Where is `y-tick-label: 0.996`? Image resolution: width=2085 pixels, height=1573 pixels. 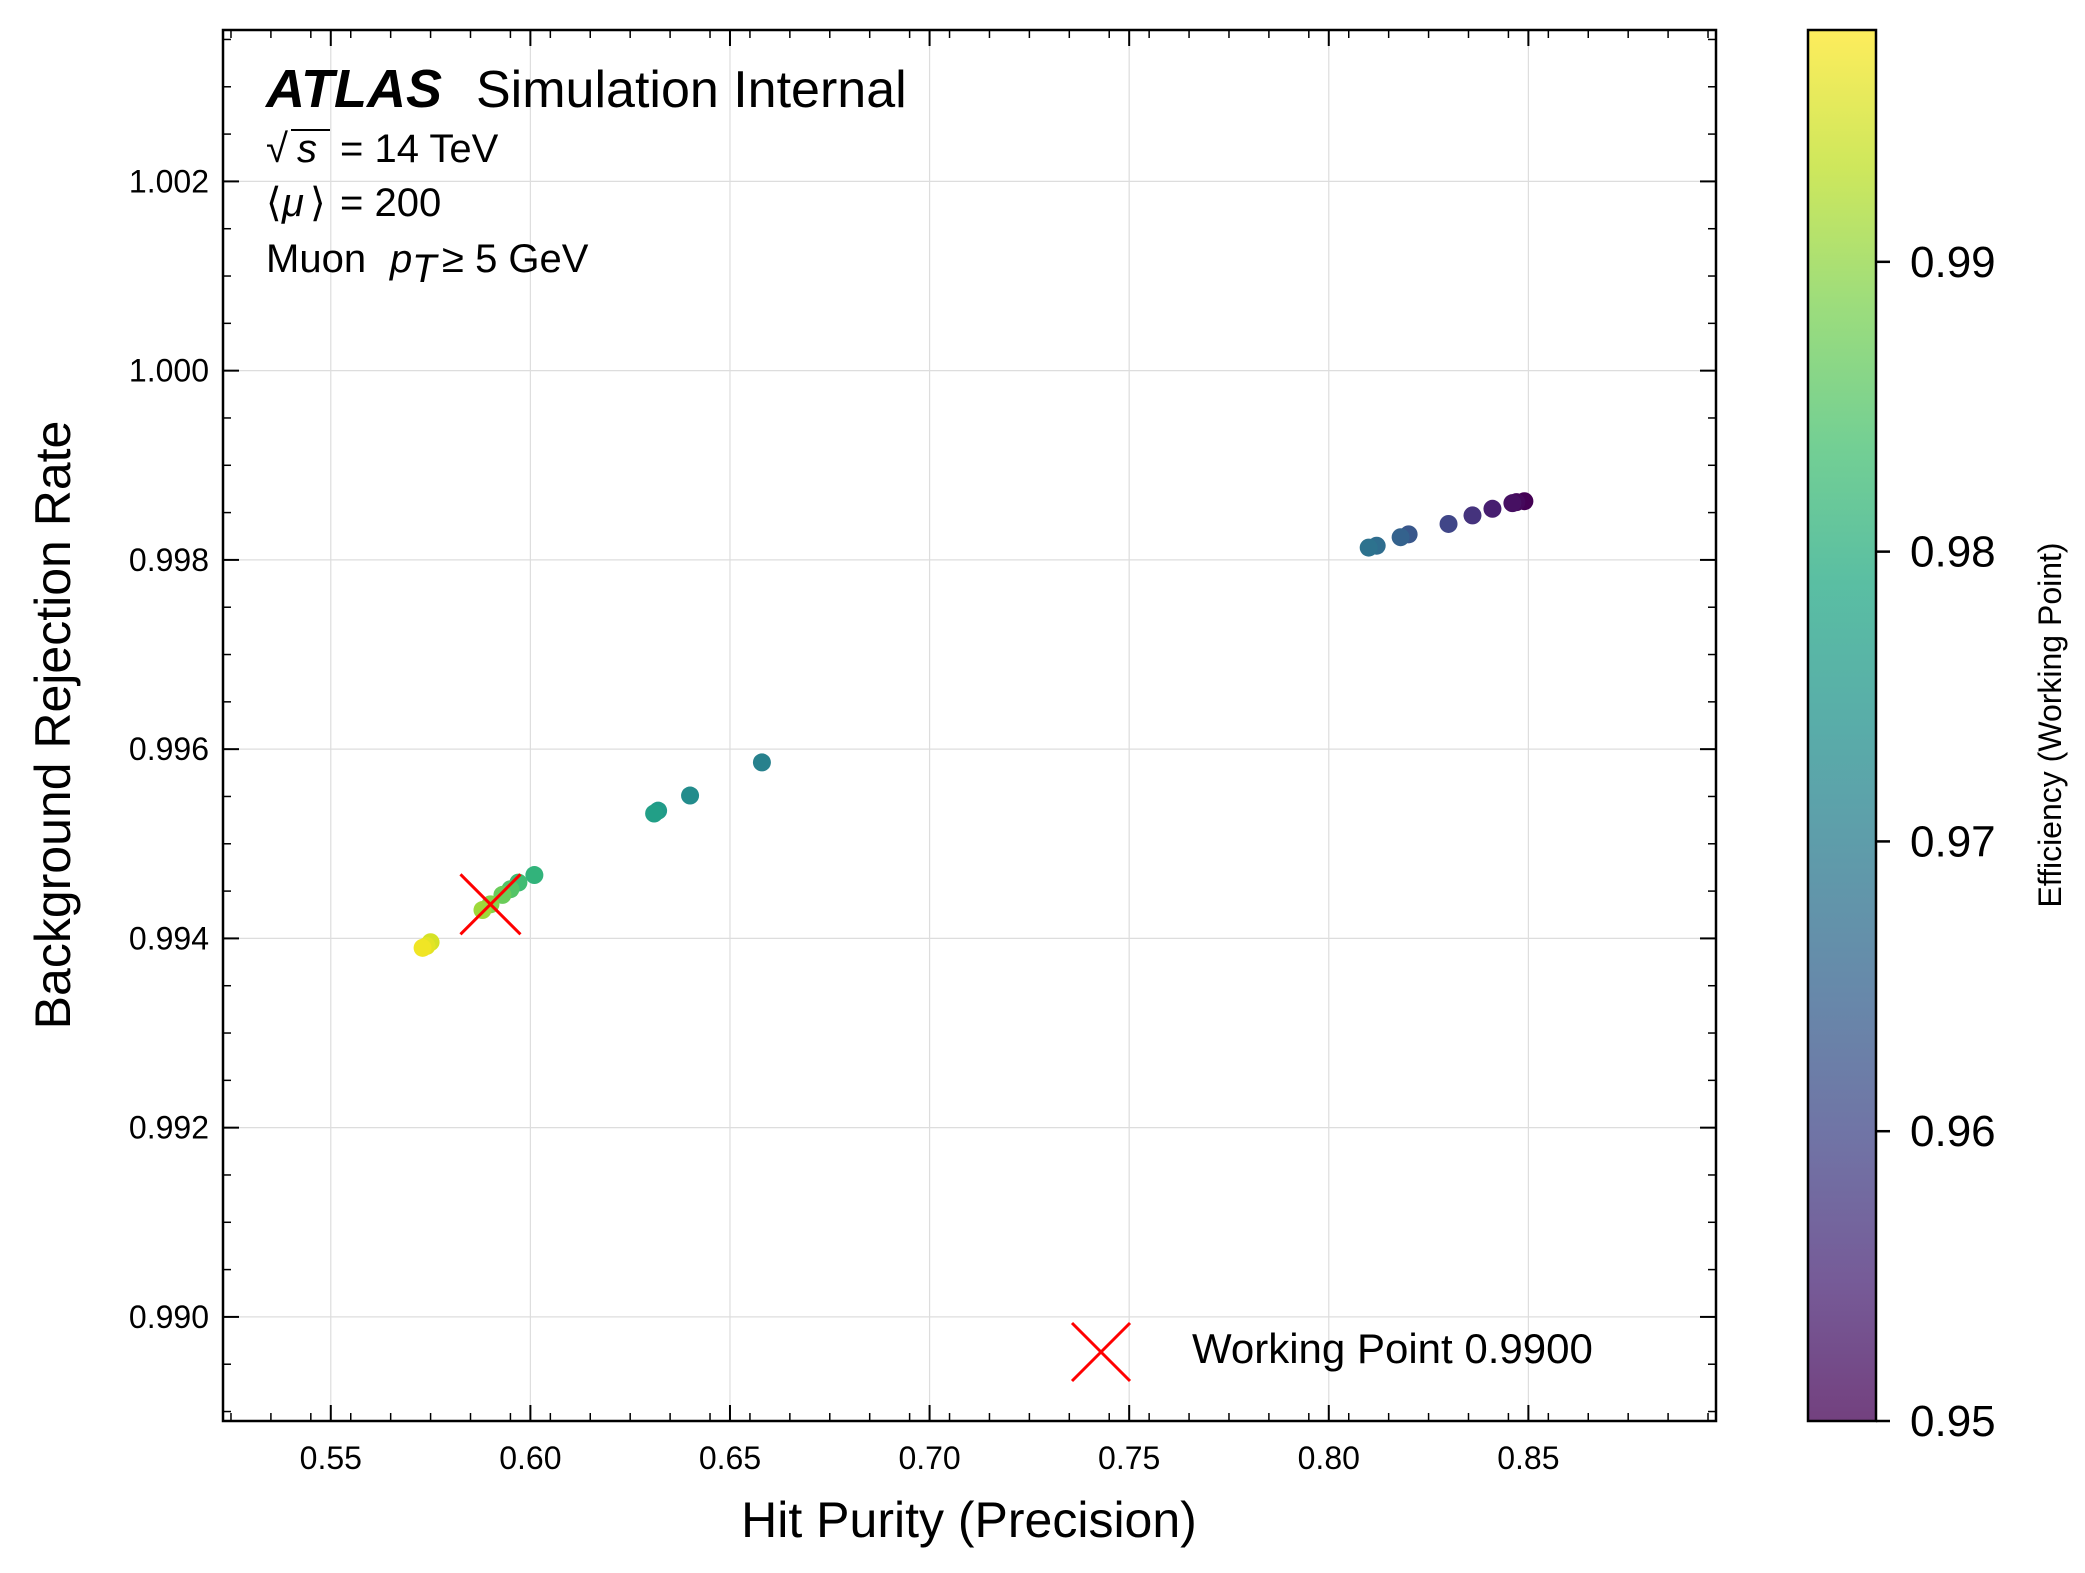
y-tick-label: 0.996 is located at coordinates (169, 749).